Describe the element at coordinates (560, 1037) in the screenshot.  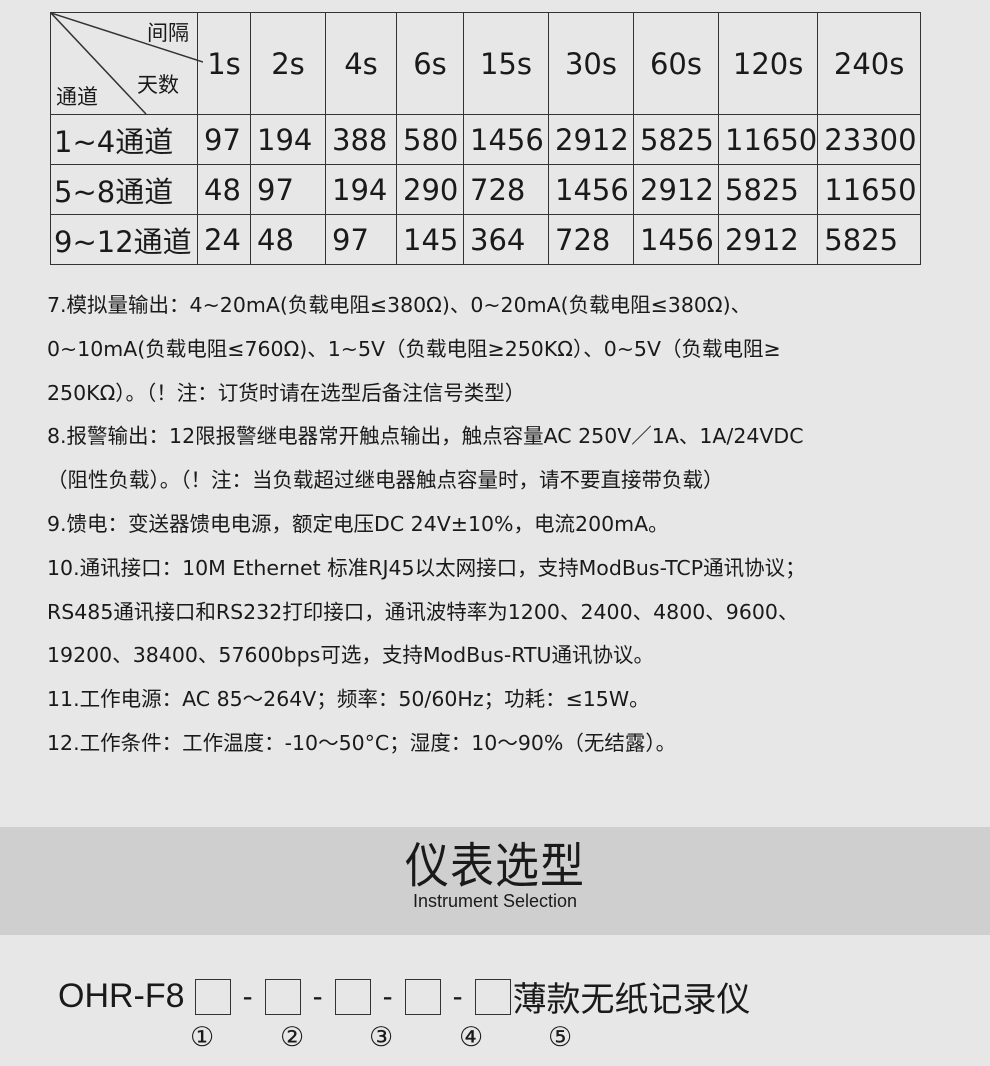
I see `slot-number-5: ⑤` at that location.